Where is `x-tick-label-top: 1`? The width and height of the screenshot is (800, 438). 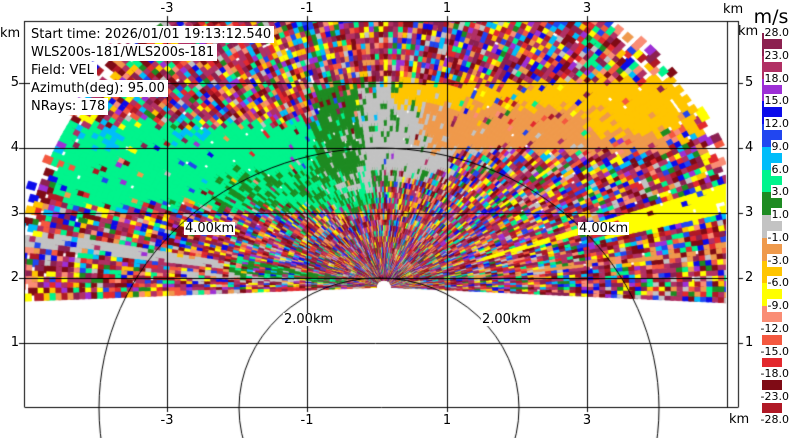 x-tick-label-top: 1 is located at coordinates (447, 8).